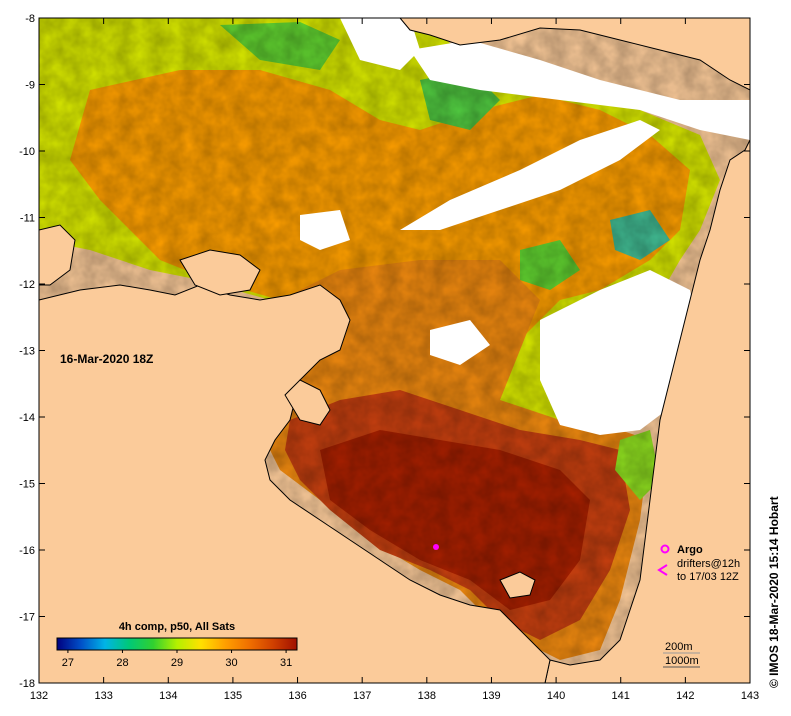 Image resolution: width=791 pixels, height=716 pixels. I want to click on colorbar-tick-label: 30, so click(231, 663).